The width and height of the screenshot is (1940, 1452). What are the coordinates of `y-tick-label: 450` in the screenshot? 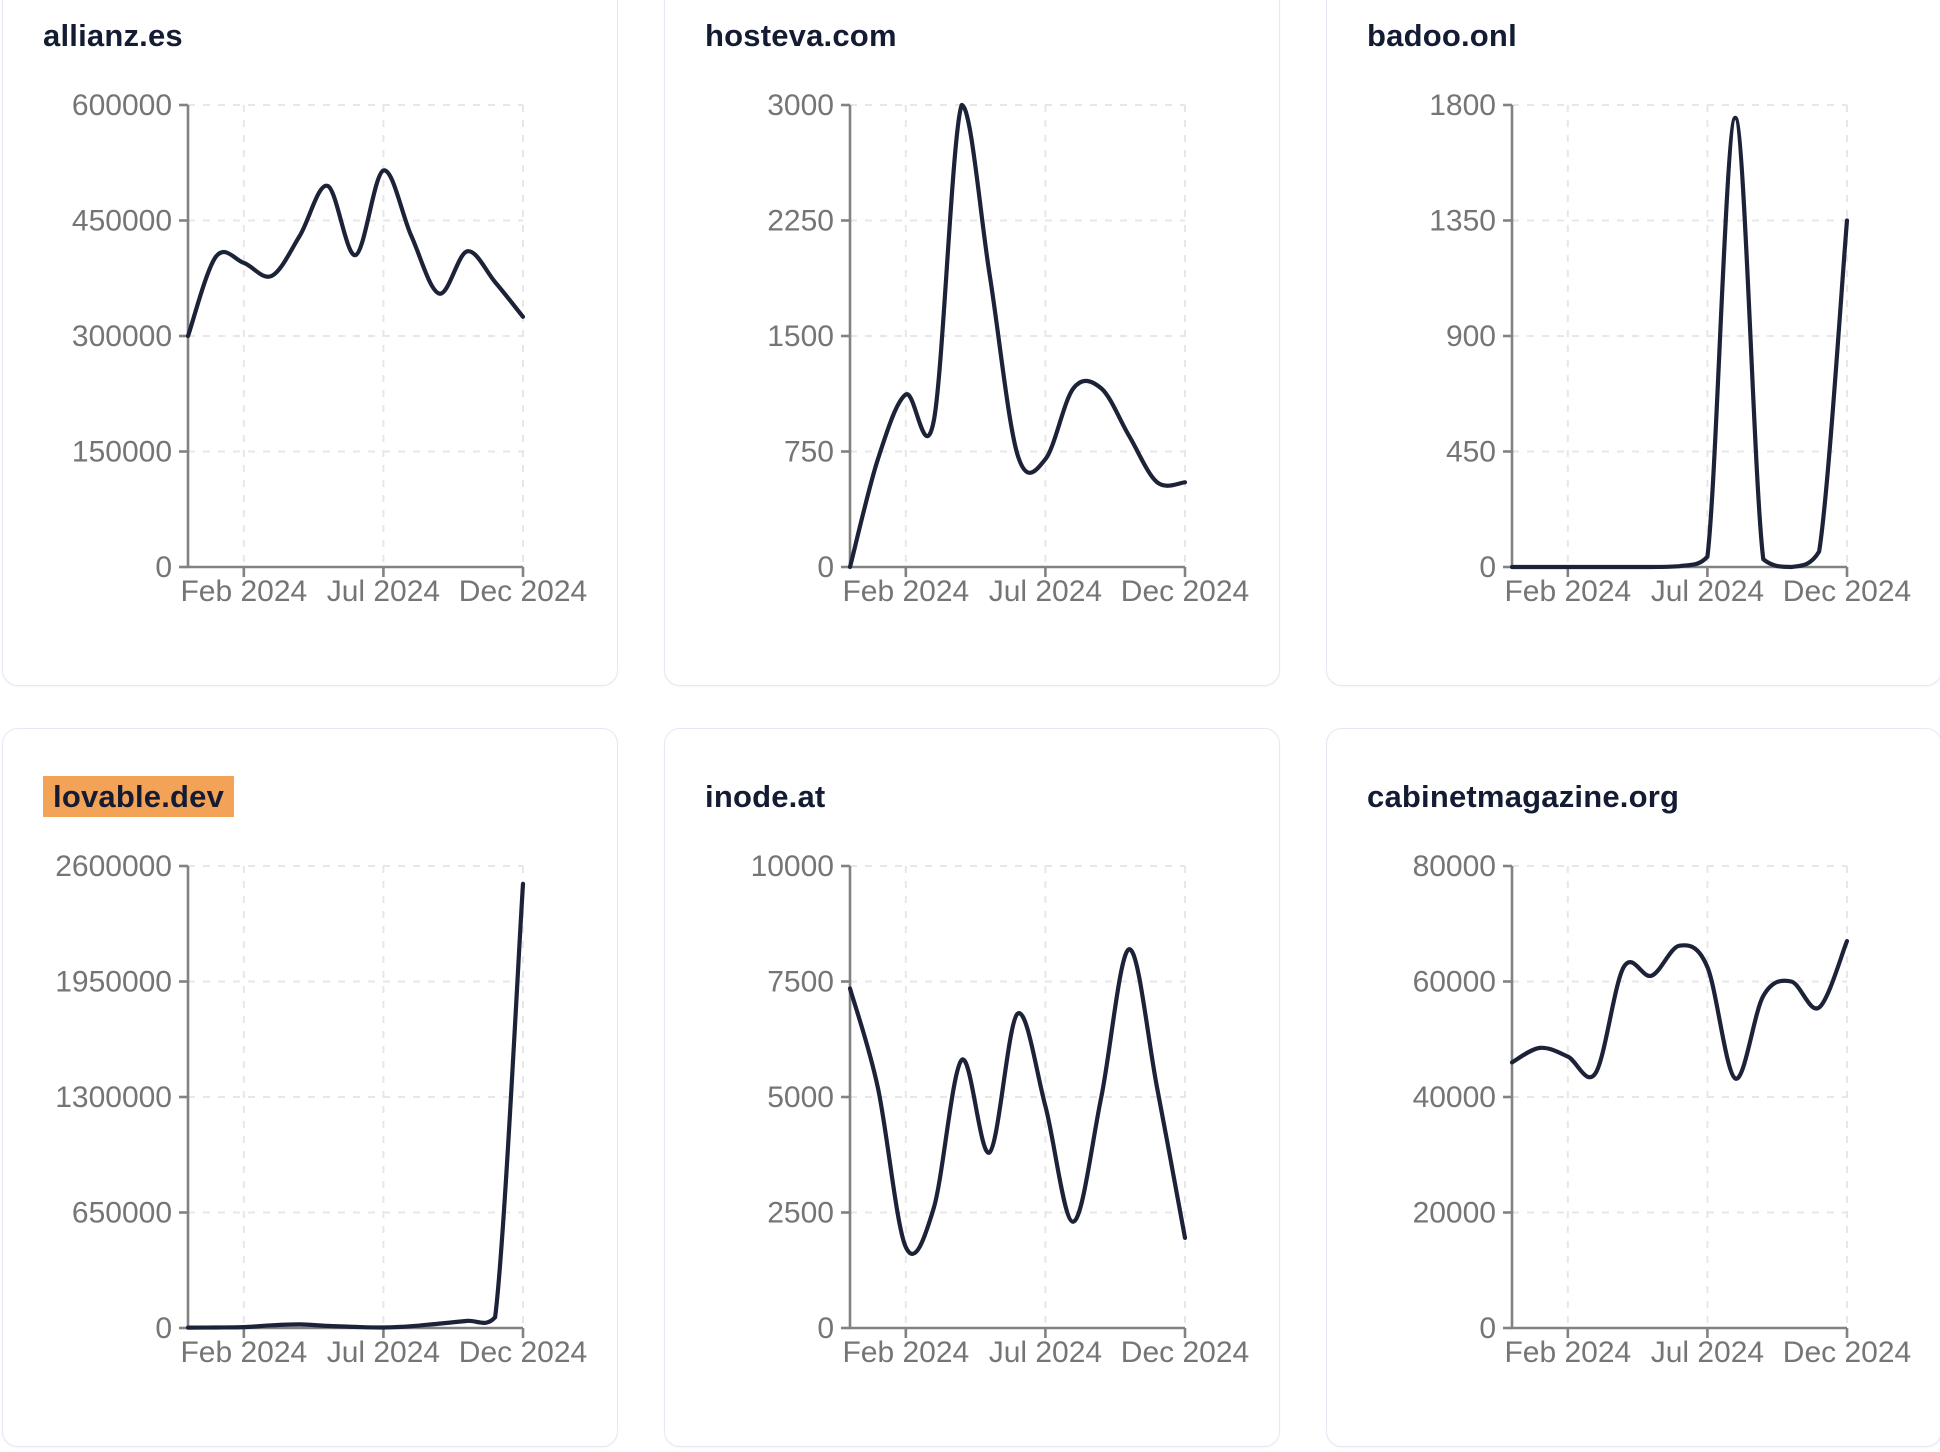 It's located at (1471, 452).